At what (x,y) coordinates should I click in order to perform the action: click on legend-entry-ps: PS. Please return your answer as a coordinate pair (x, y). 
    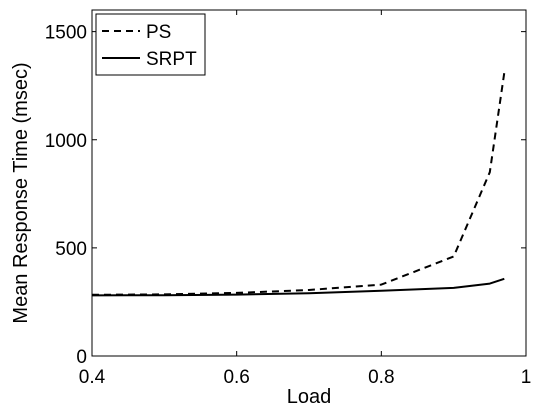
    Looking at the image, I should click on (158, 32).